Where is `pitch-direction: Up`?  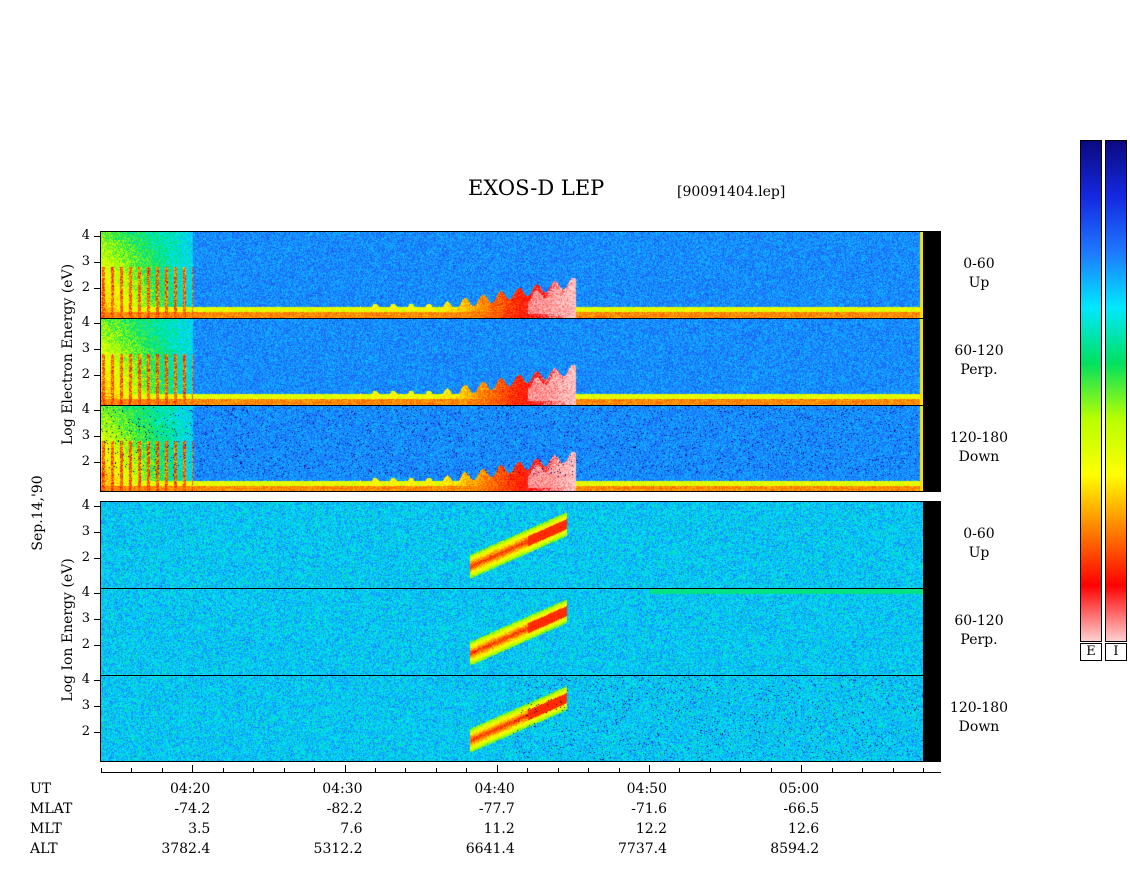 pitch-direction: Up is located at coordinates (979, 283).